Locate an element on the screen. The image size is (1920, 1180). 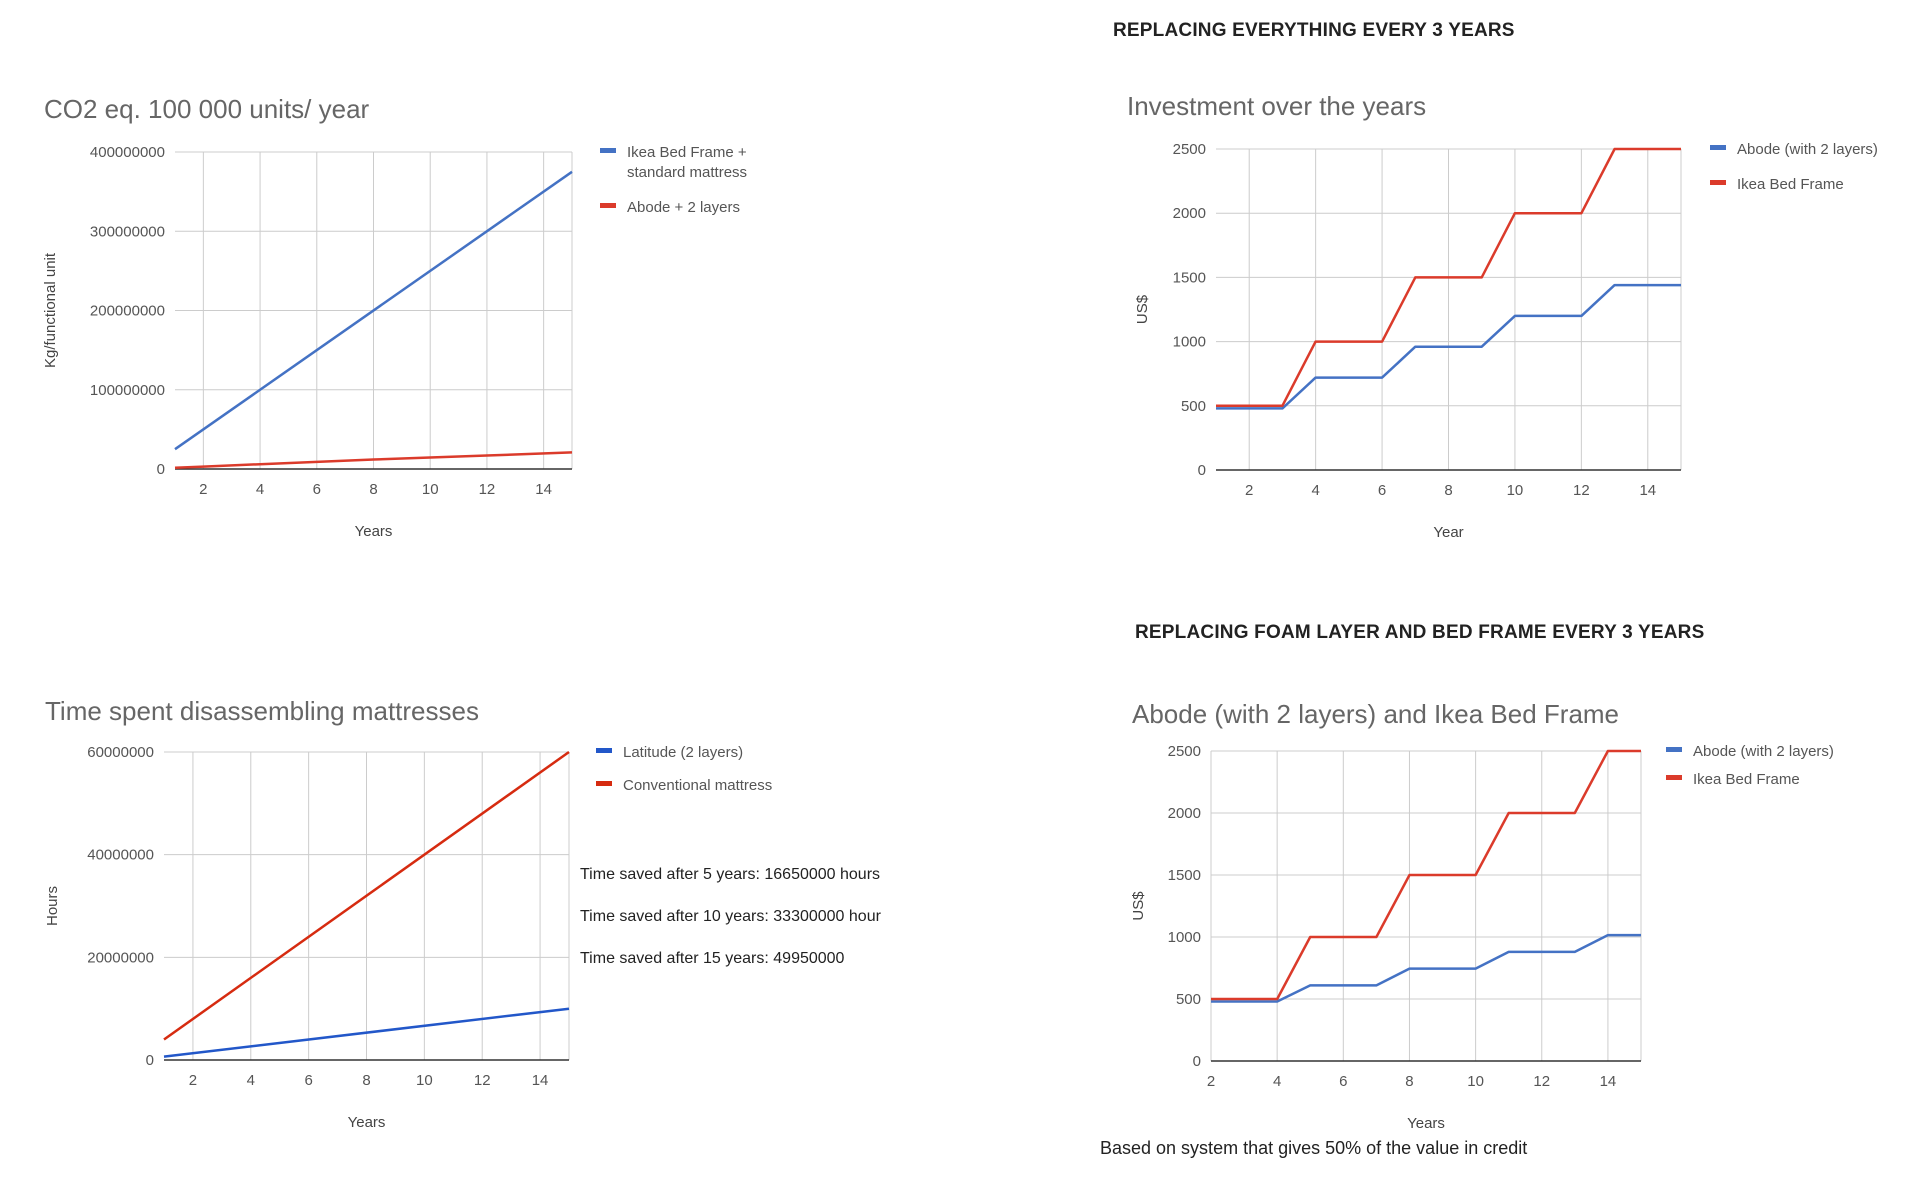
chart-co2-x-axis-title: Years is located at coordinates (374, 531).